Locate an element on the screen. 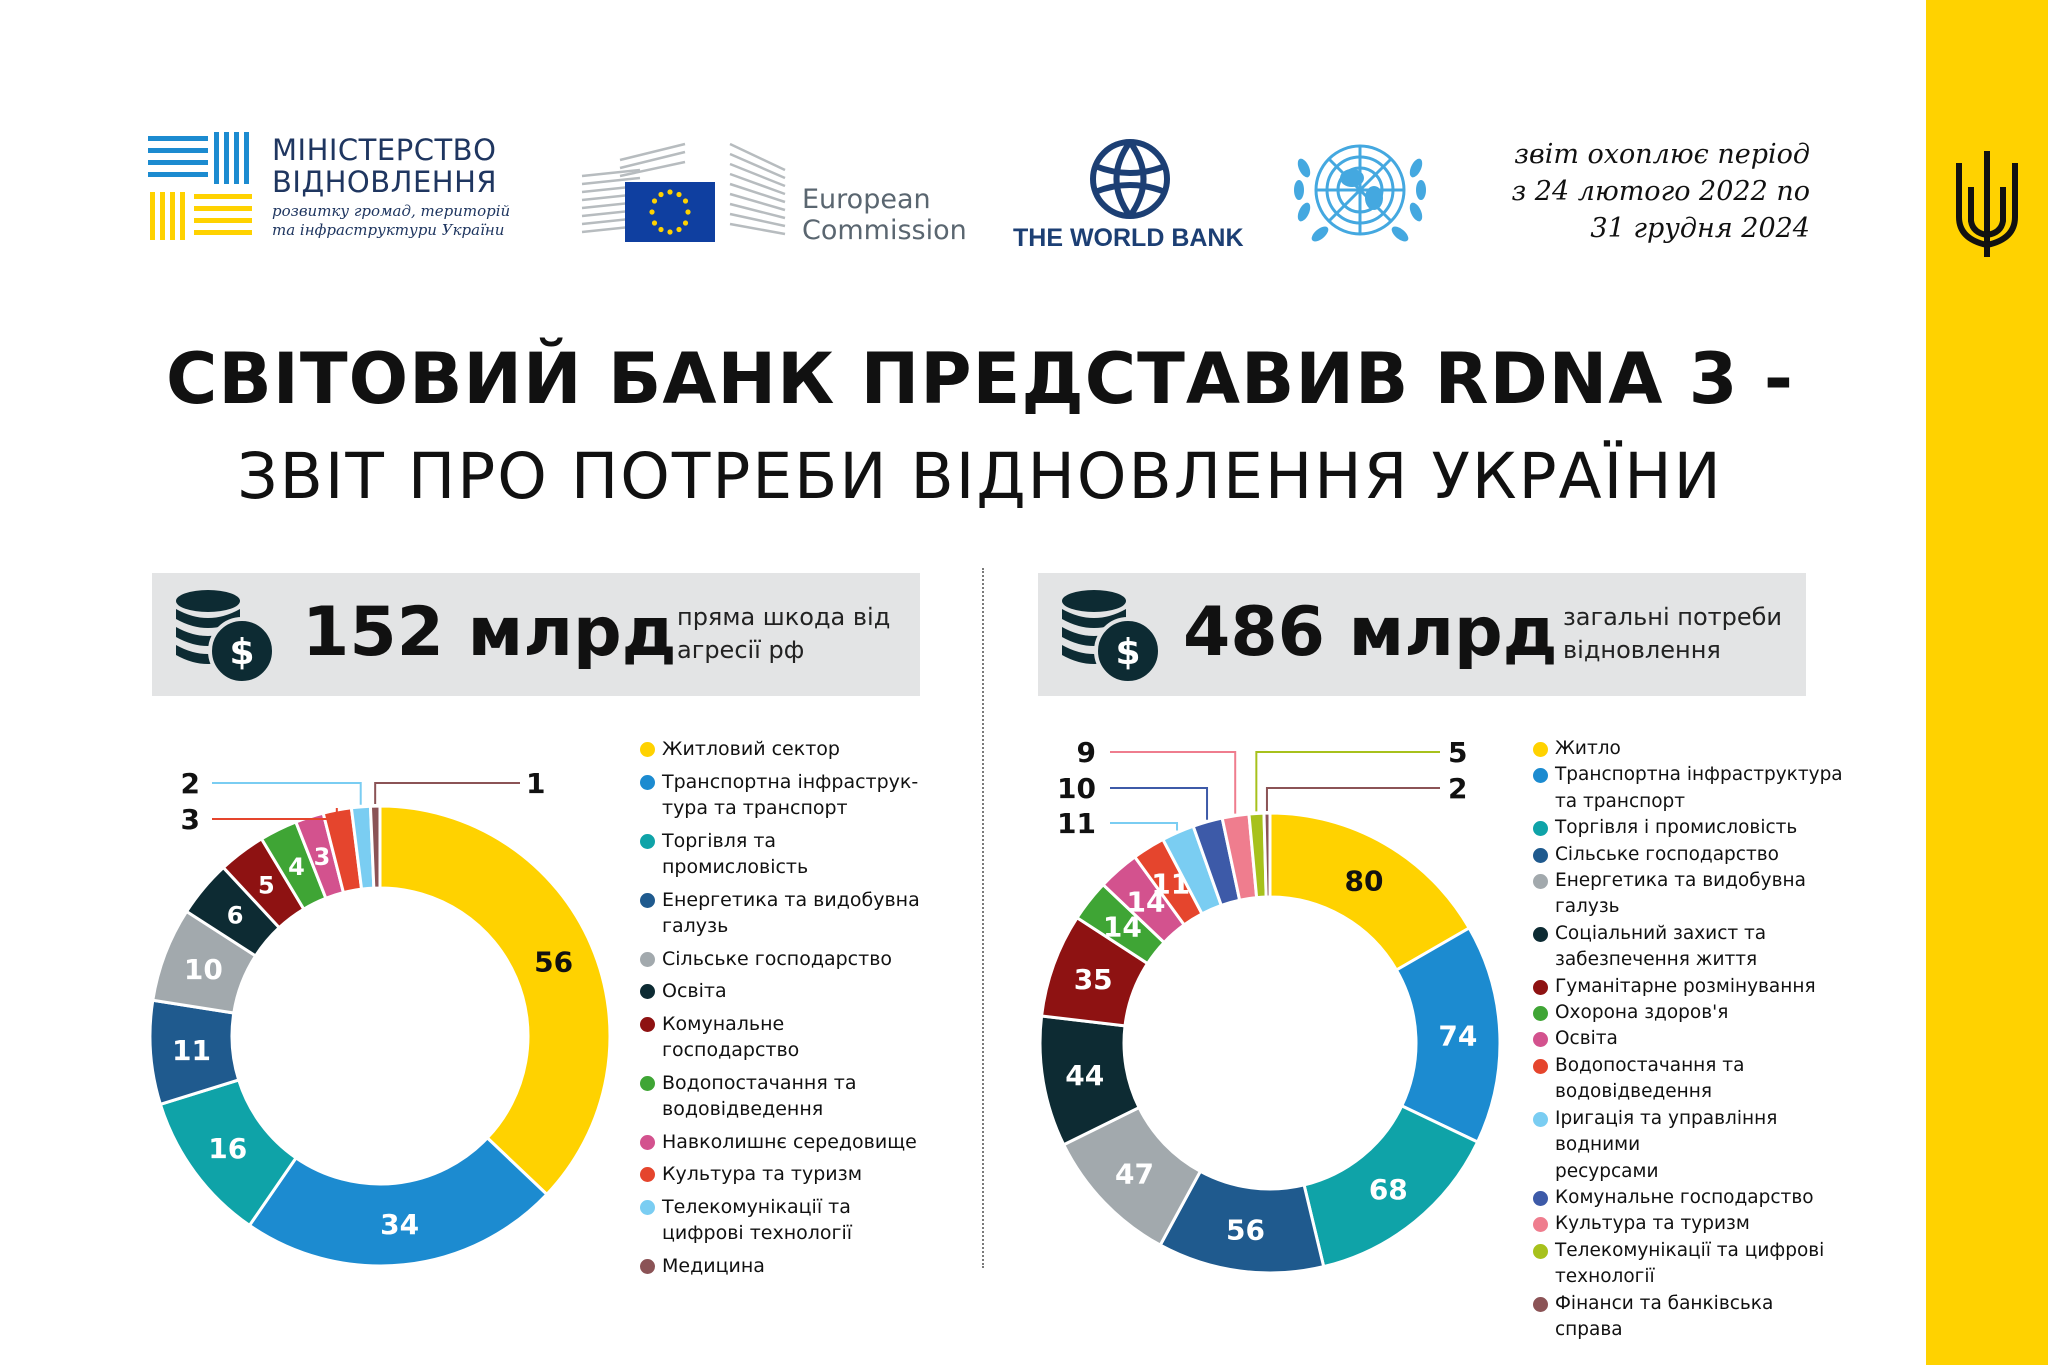  data-label: 16 is located at coordinates (227, 1148).